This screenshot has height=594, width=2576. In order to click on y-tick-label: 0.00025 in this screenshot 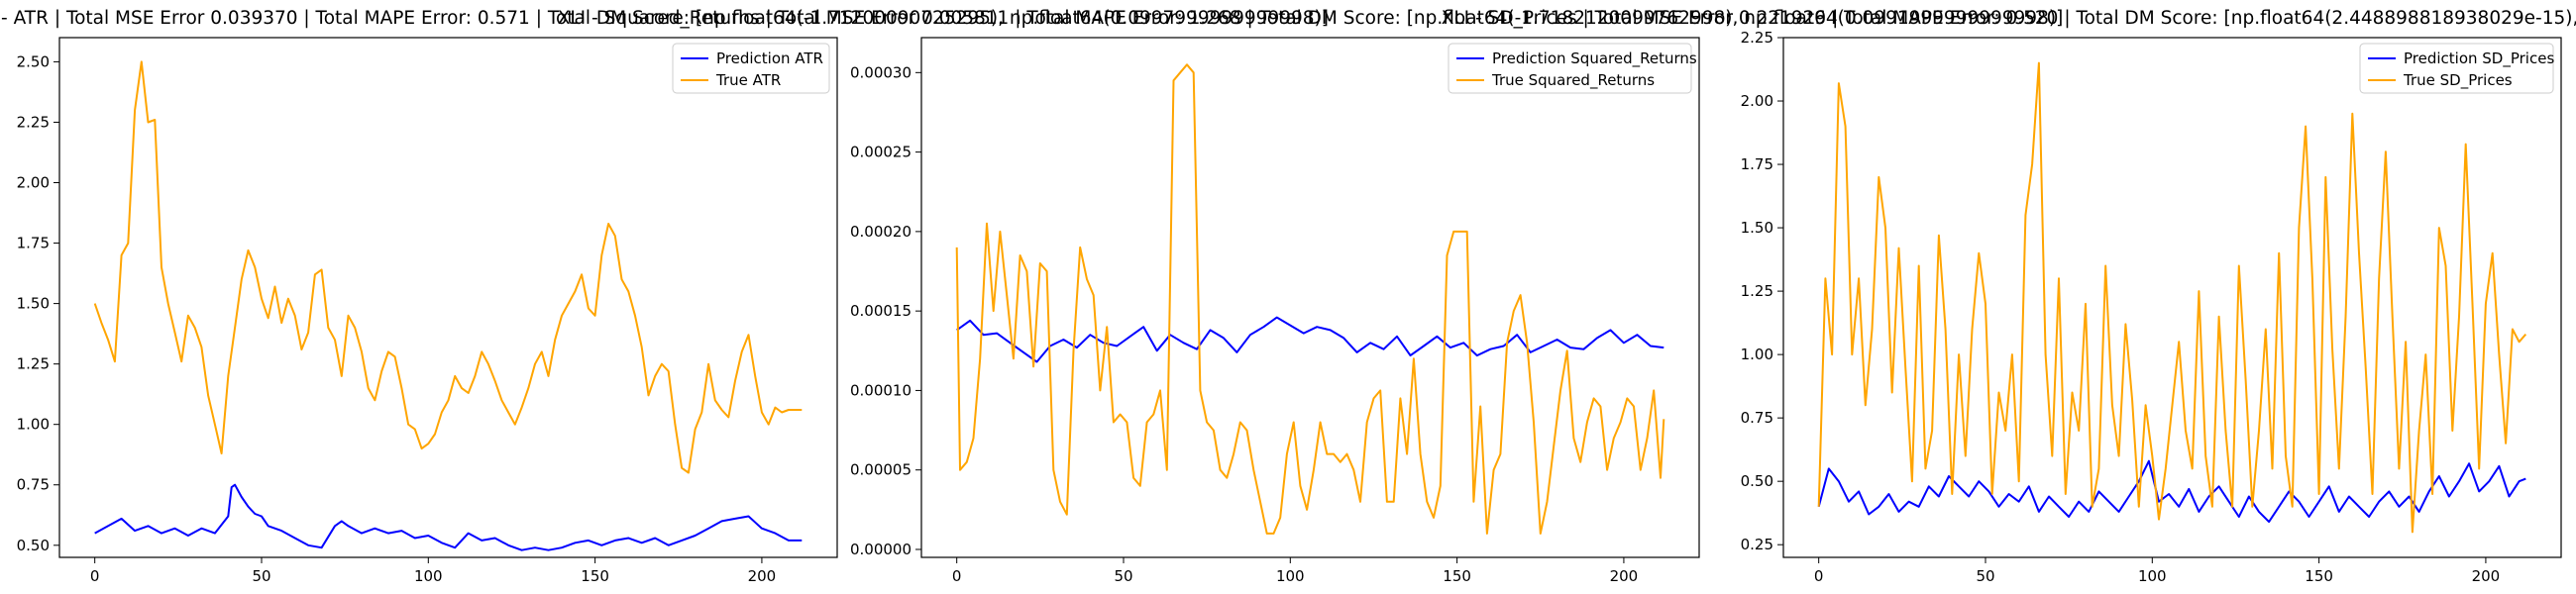, I will do `click(881, 152)`.